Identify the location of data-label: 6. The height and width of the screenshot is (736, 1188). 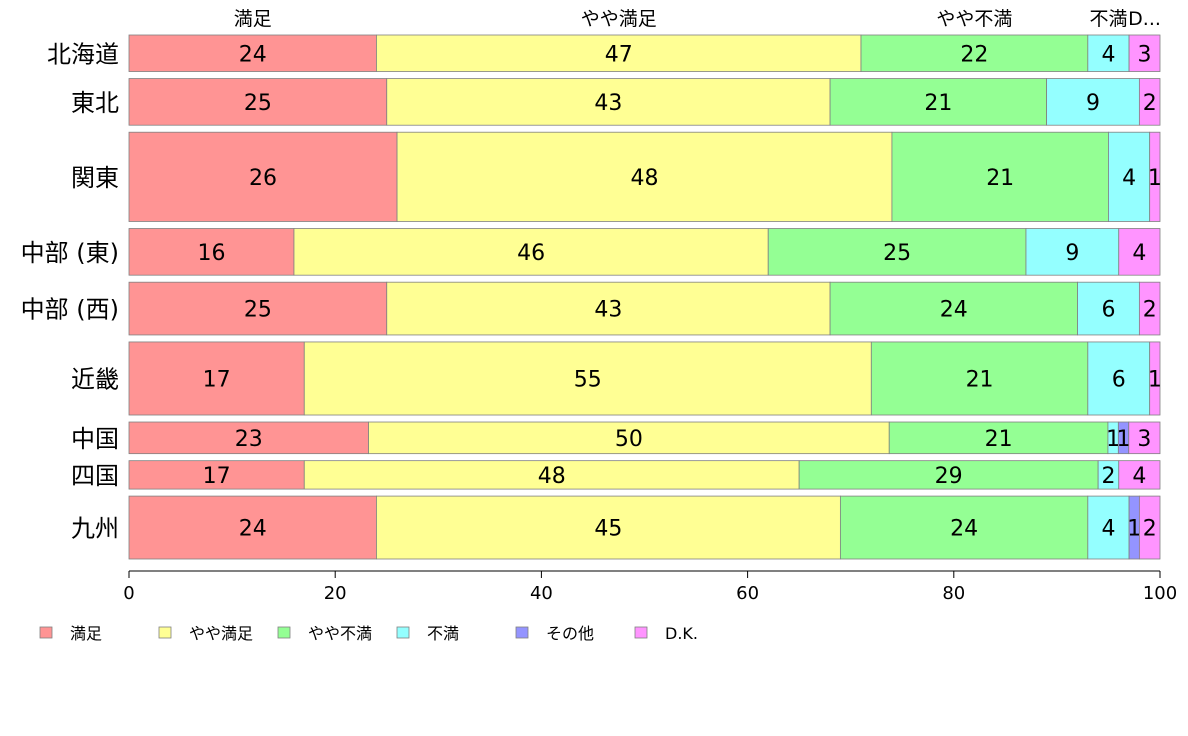
(1108, 310).